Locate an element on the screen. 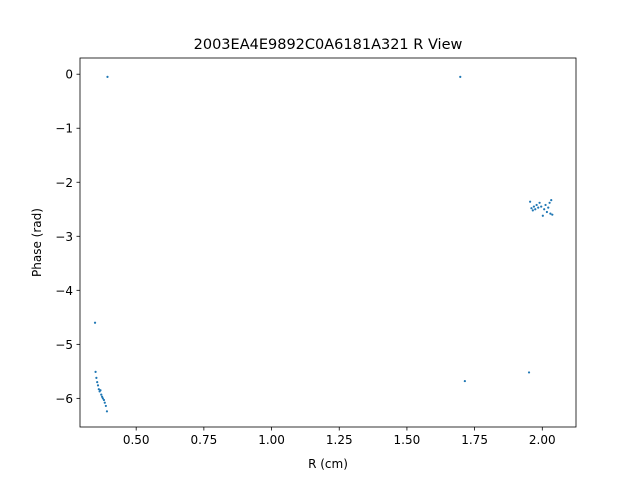 The width and height of the screenshot is (640, 480). x-tick-label: 1.50 is located at coordinates (407, 440).